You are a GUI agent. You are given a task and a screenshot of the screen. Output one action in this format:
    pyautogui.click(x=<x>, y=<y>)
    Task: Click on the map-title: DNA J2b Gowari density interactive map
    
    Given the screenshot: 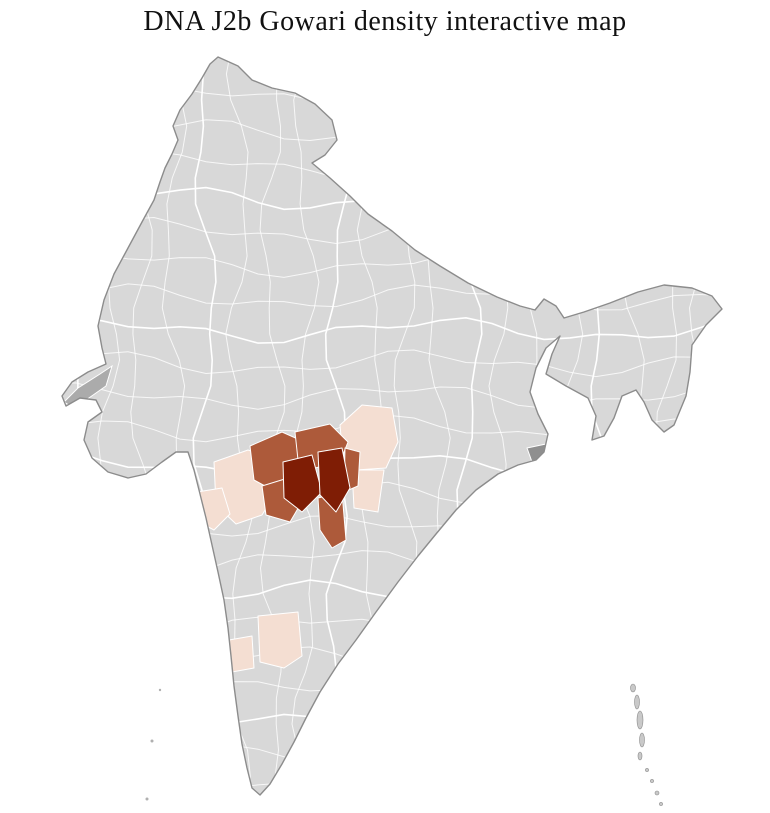 What is the action you would take?
    pyautogui.click(x=385, y=21)
    